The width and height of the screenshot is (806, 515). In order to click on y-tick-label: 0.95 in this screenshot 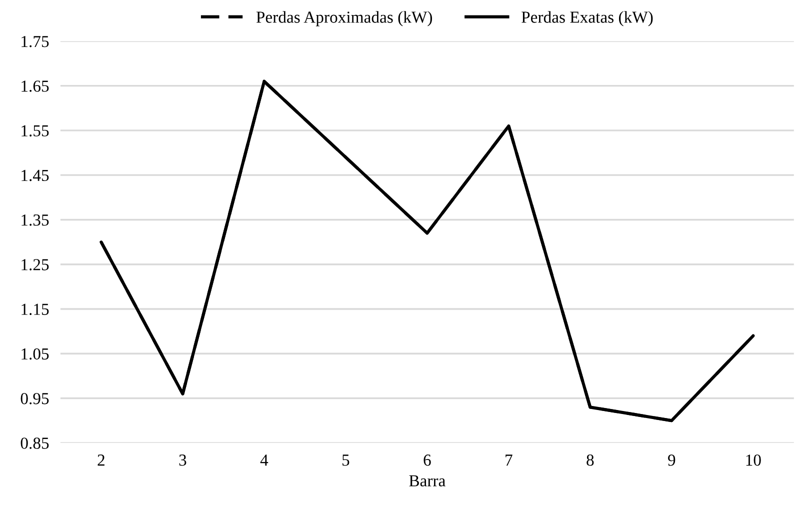, I will do `click(34, 398)`.